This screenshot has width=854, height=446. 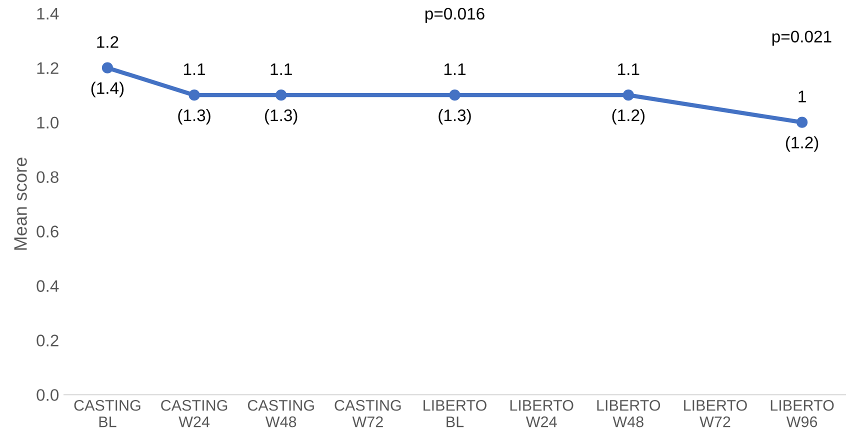 What do you see at coordinates (455, 414) in the screenshot?
I see `x-tick-label: LIBERTO BL` at bounding box center [455, 414].